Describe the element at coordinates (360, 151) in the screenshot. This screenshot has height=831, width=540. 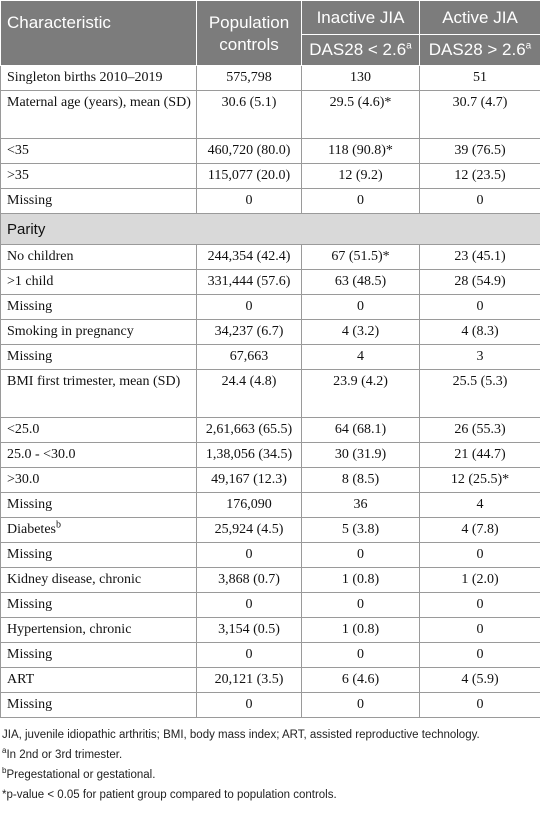
I see `inactive-jia-cell: 118 (90.8)*` at that location.